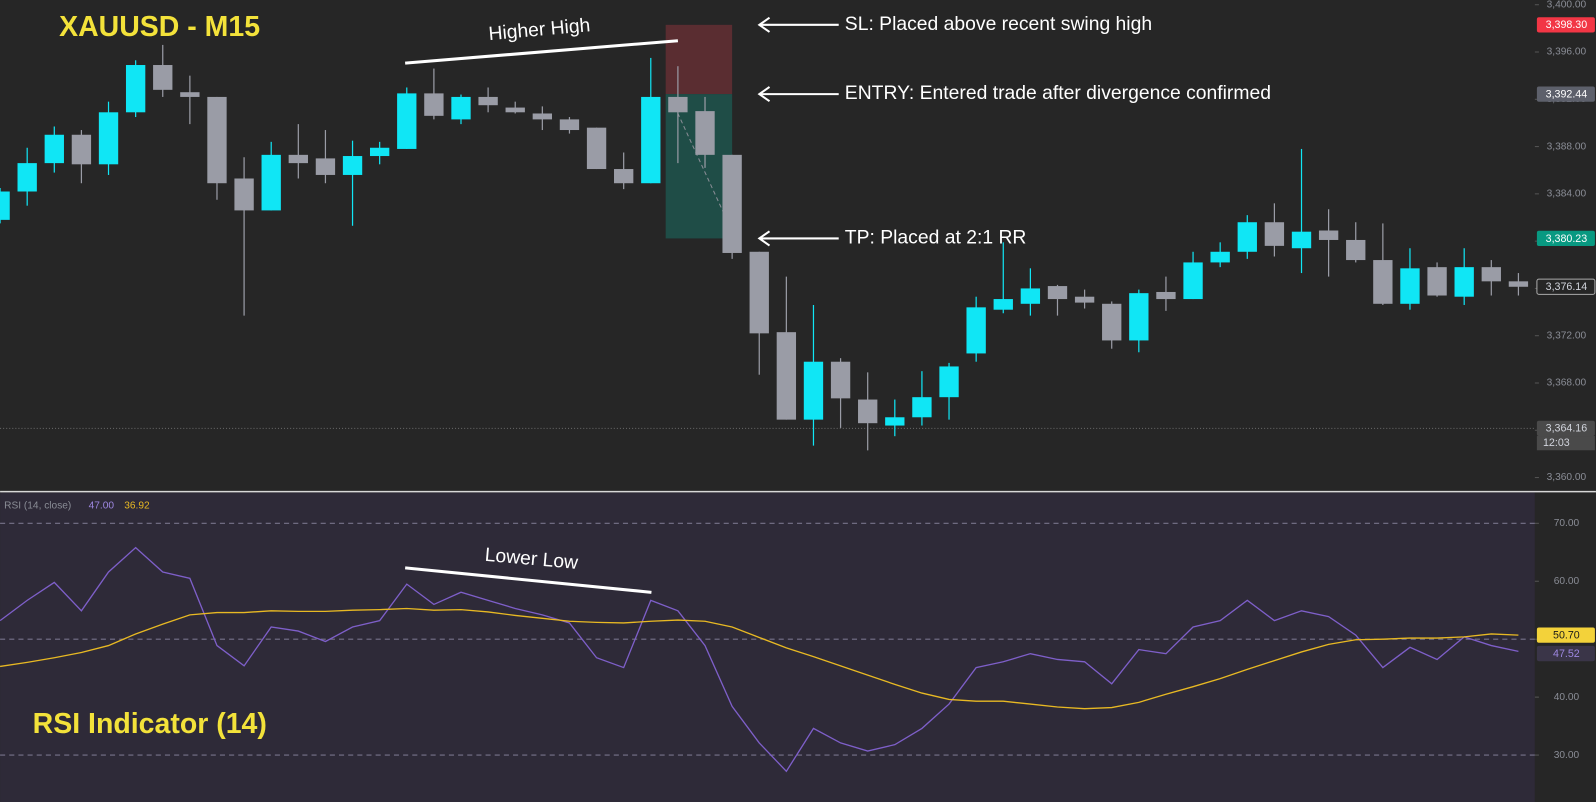  I want to click on price-tag-label: 47.52, so click(1566, 654).